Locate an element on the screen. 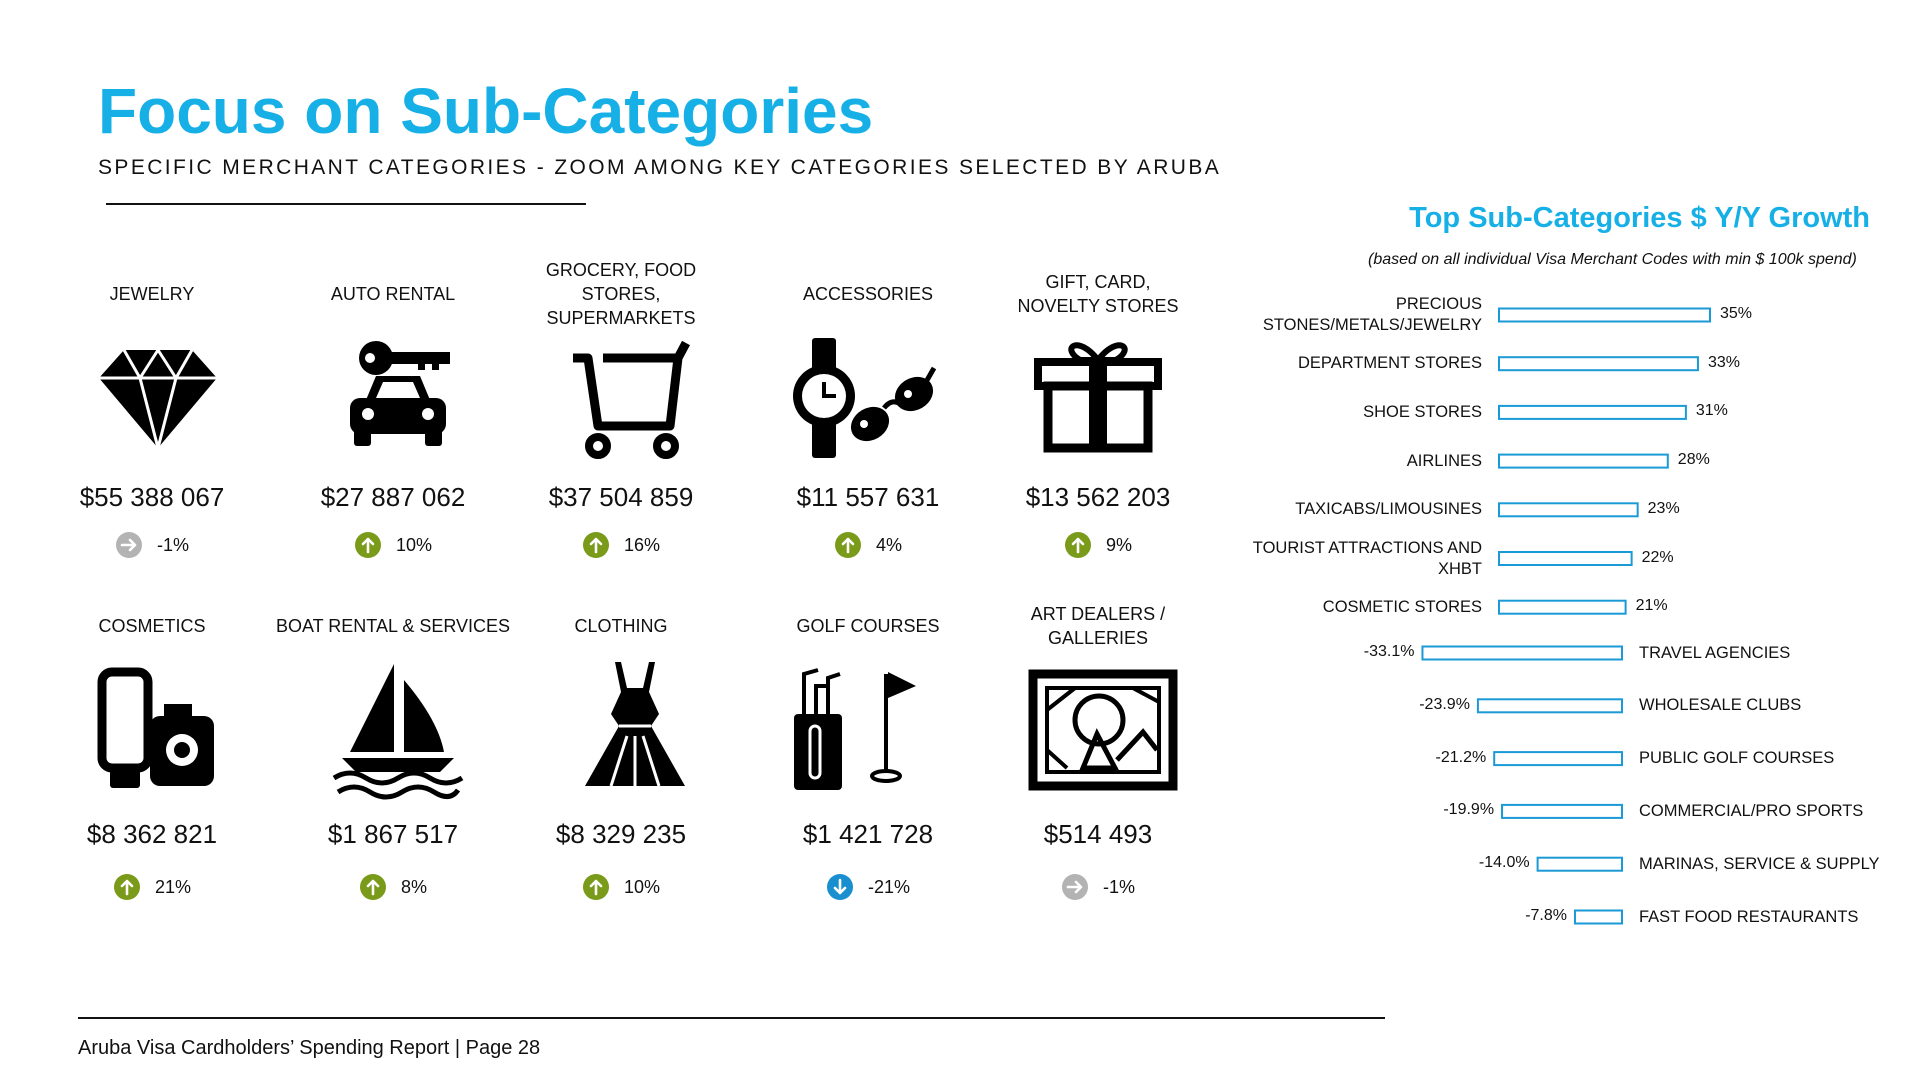 The image size is (1920, 1080). category-label: TRAVEL AGENCIES is located at coordinates (1715, 652).